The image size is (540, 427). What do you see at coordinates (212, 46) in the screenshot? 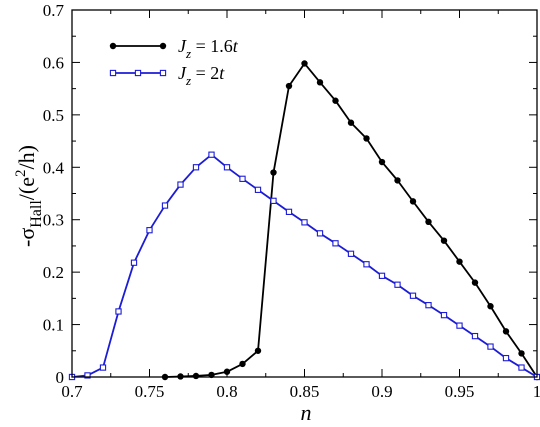
I see `legend-value: = 1.6` at bounding box center [212, 46].